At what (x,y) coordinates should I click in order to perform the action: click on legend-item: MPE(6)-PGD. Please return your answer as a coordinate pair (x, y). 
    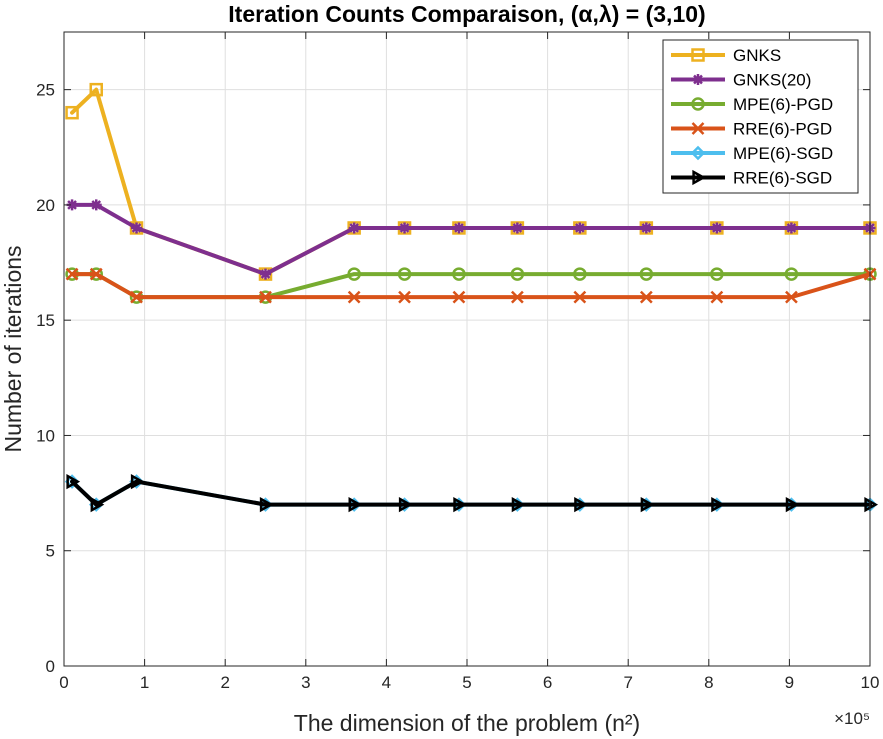
    Looking at the image, I should click on (752, 104).